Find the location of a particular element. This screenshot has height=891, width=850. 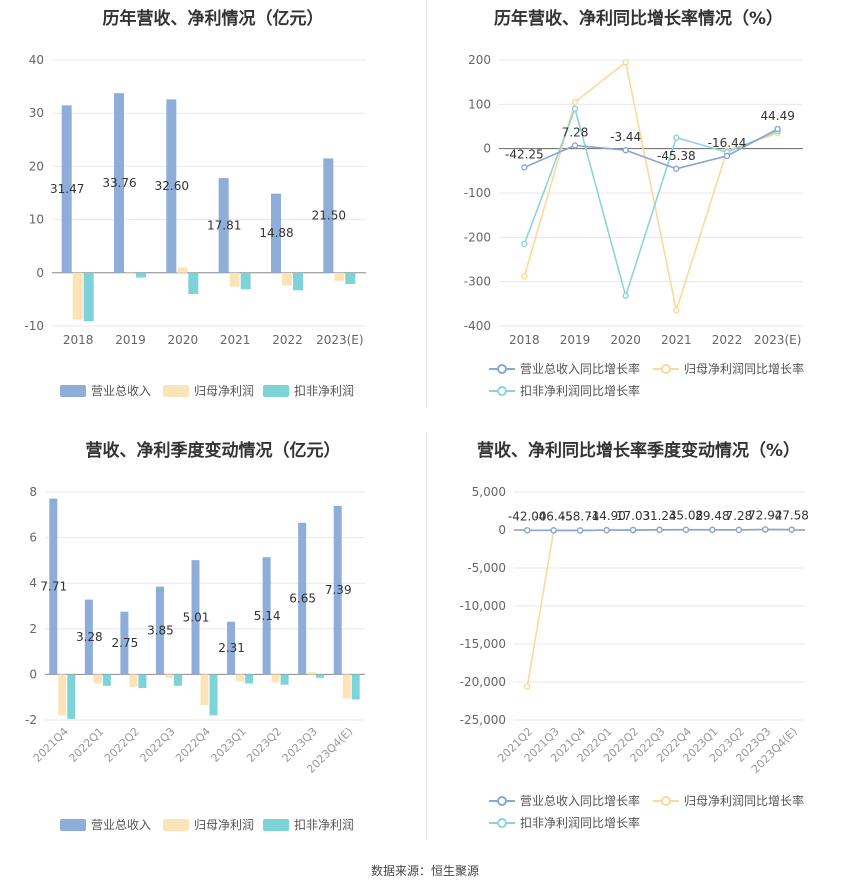

y-tick-label: -20,000 is located at coordinates (483, 682).